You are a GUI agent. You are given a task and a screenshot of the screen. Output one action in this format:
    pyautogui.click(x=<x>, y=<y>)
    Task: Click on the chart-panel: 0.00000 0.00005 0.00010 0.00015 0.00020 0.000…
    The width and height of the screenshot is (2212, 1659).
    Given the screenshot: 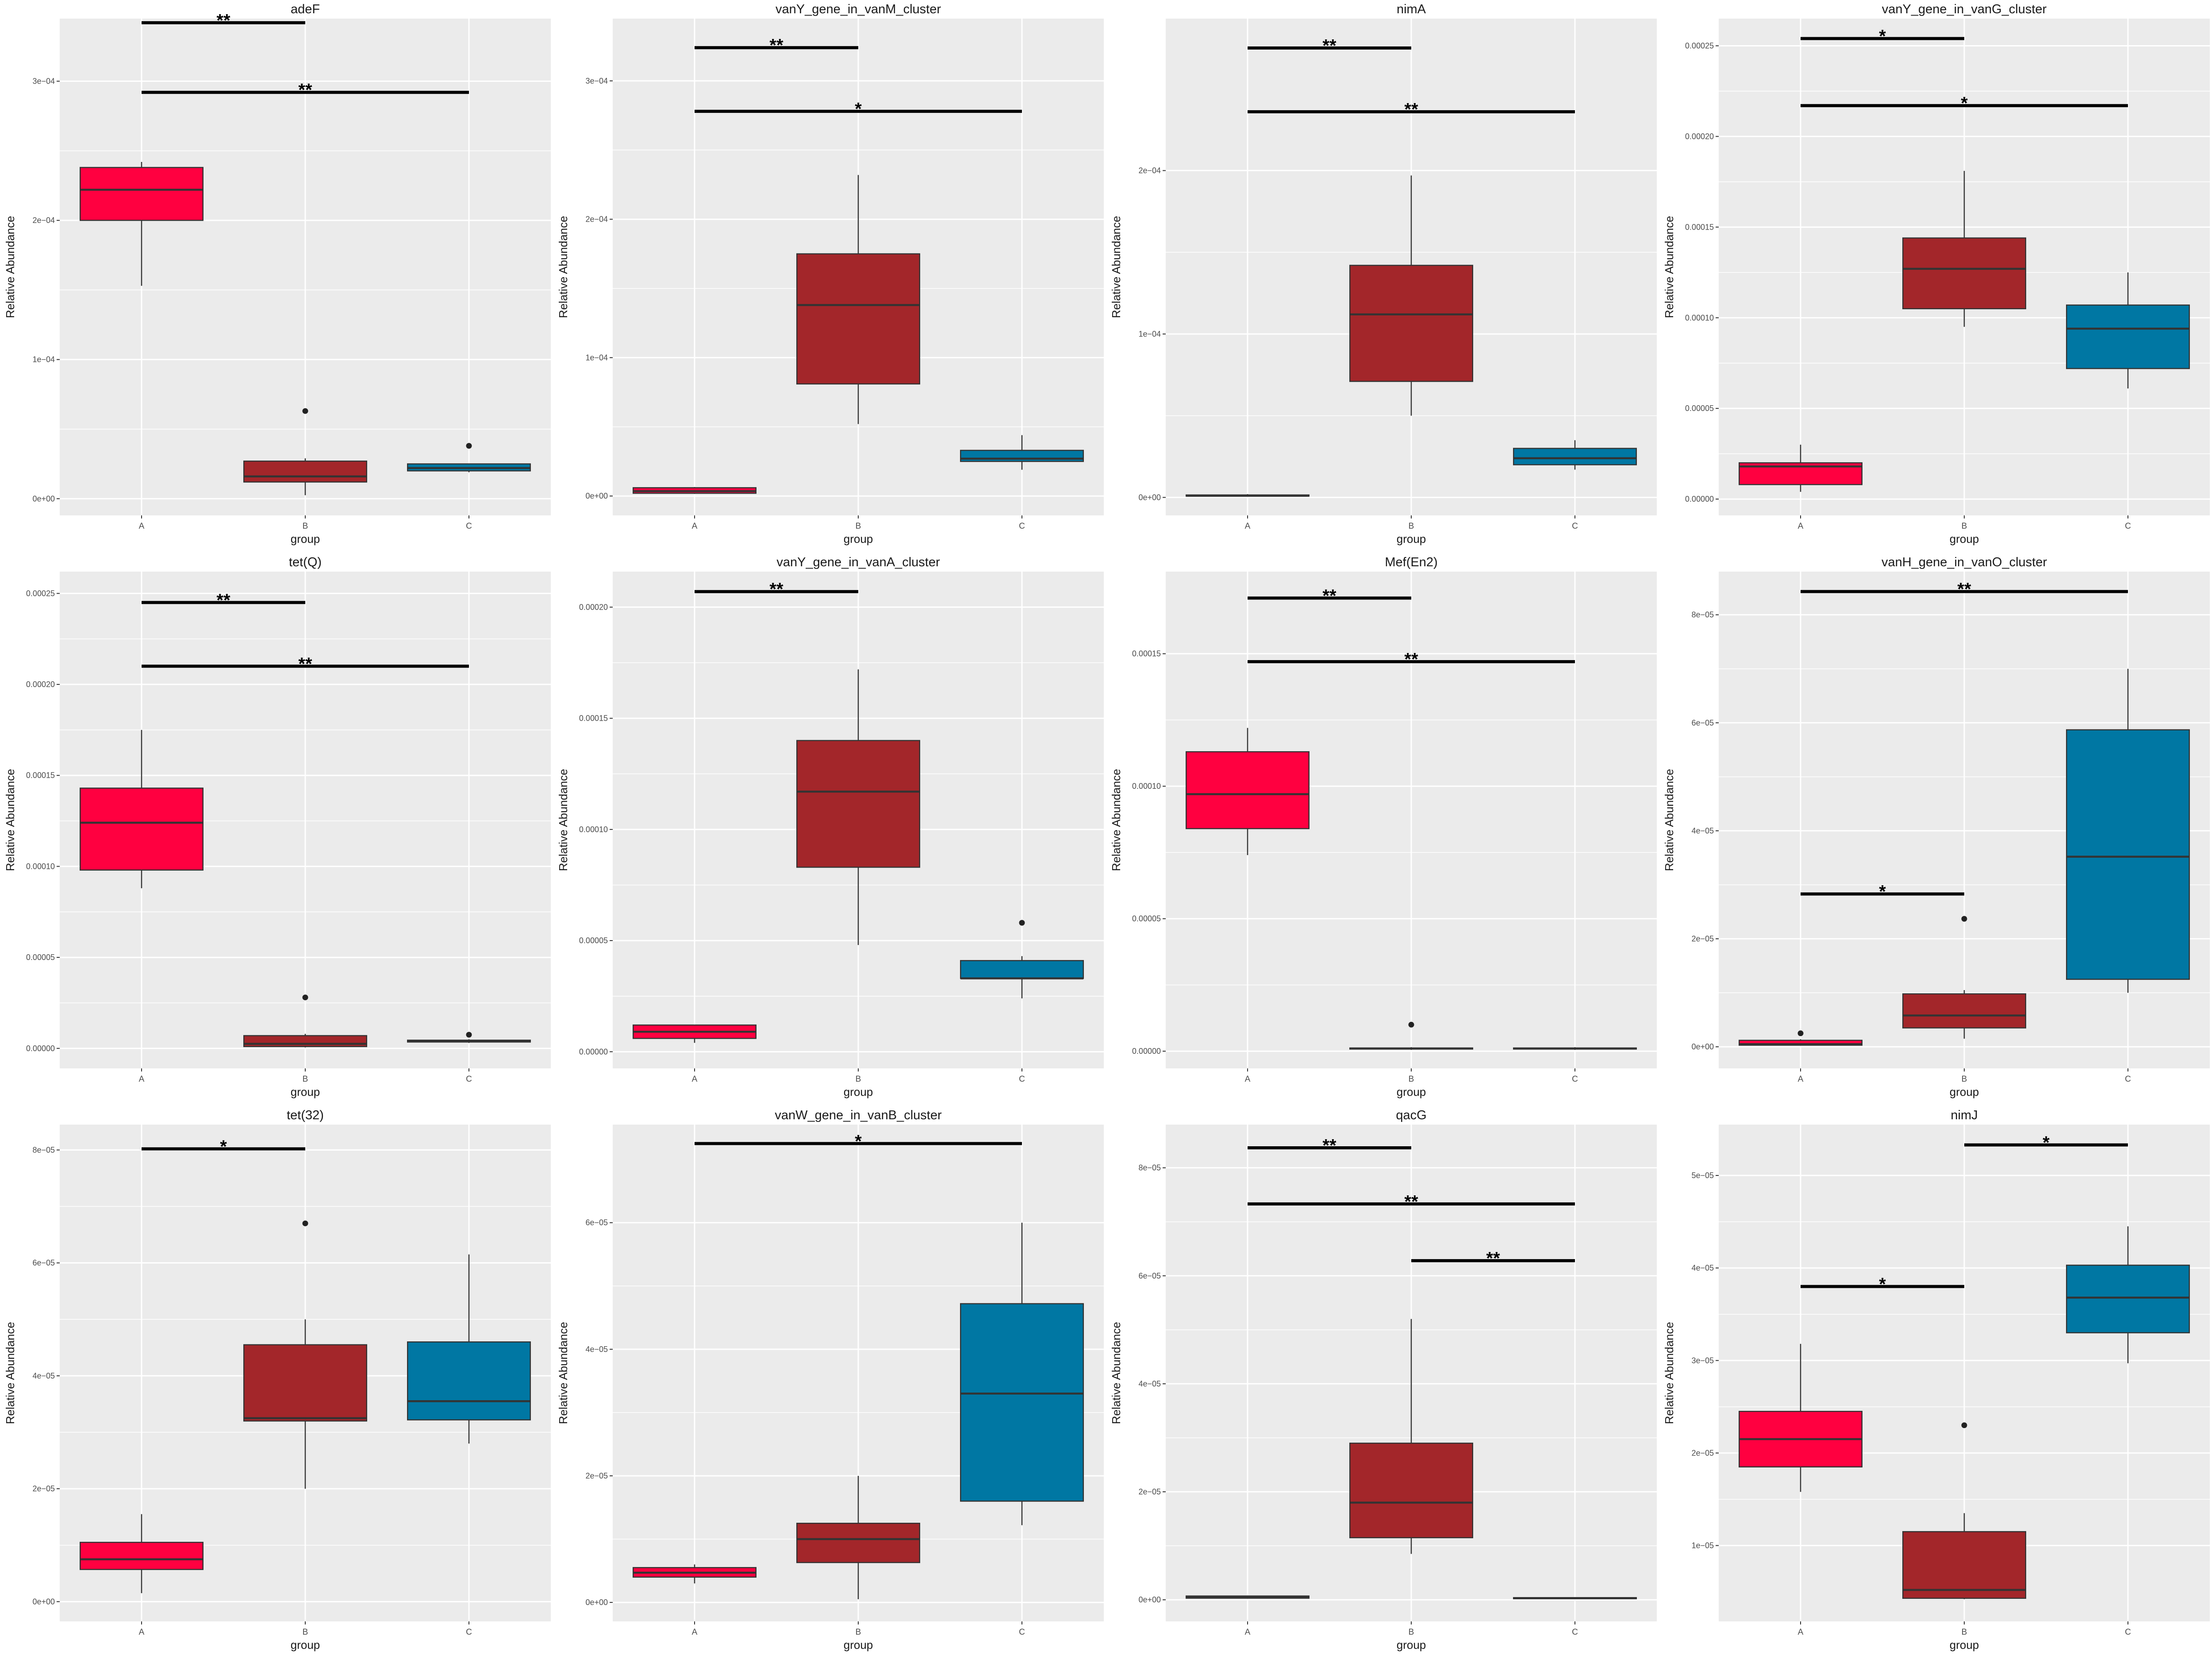 What is the action you would take?
    pyautogui.click(x=1937, y=274)
    